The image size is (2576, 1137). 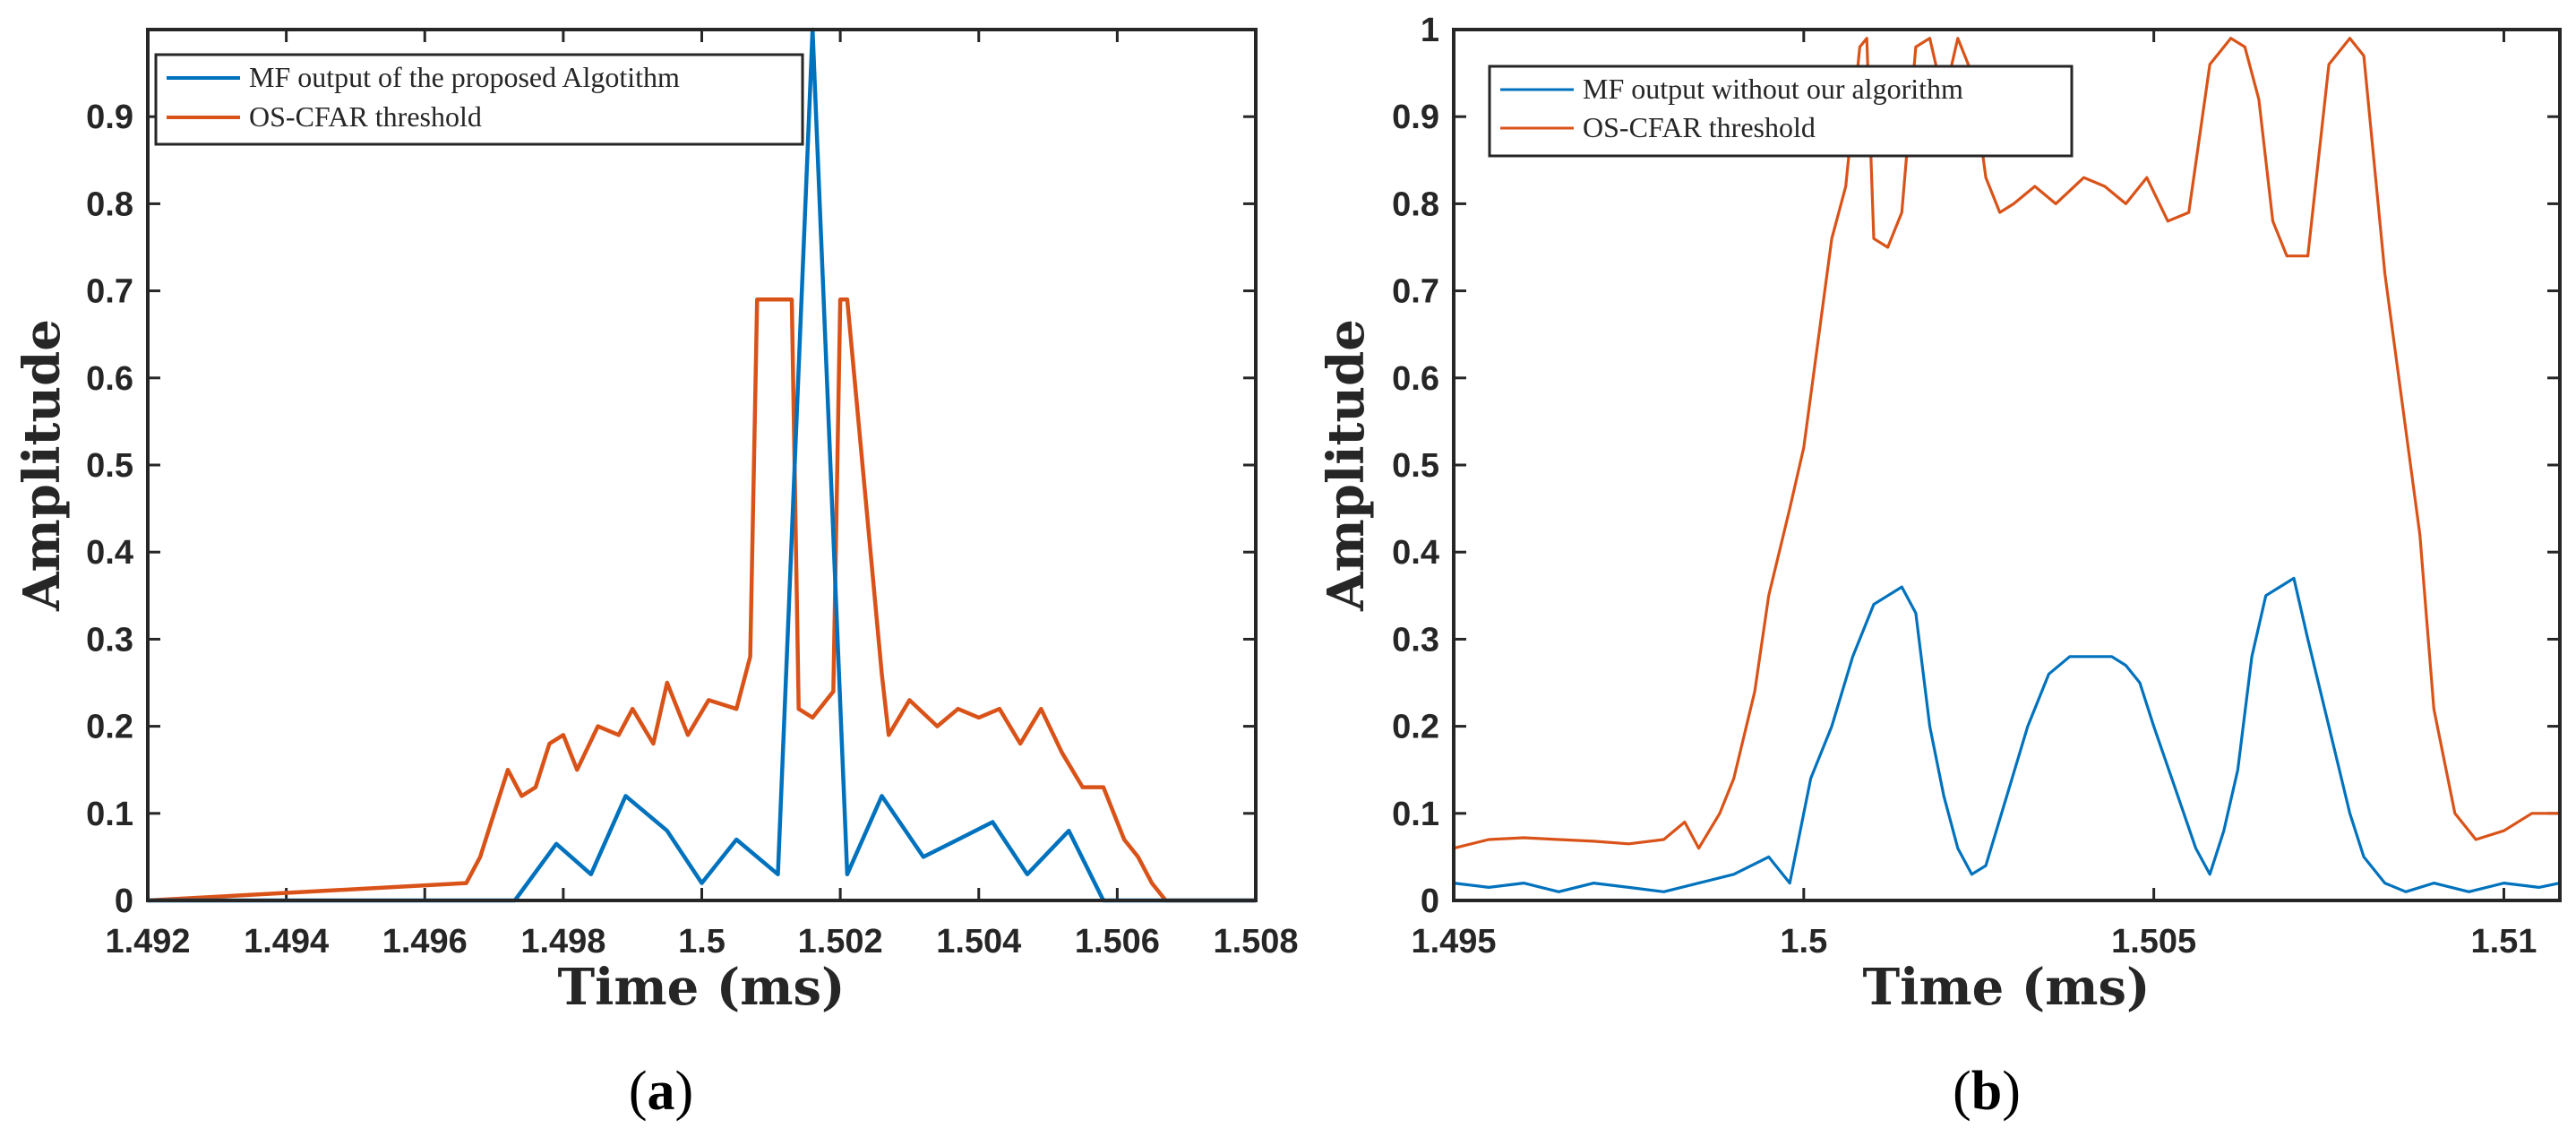 What do you see at coordinates (2153, 941) in the screenshot?
I see `x-tick-label: 1.505` at bounding box center [2153, 941].